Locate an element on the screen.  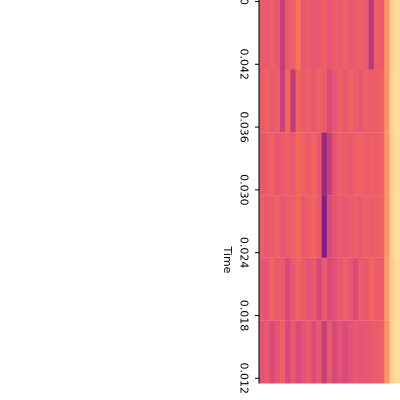
tick-label: 0.036 is located at coordinates (244, 127).